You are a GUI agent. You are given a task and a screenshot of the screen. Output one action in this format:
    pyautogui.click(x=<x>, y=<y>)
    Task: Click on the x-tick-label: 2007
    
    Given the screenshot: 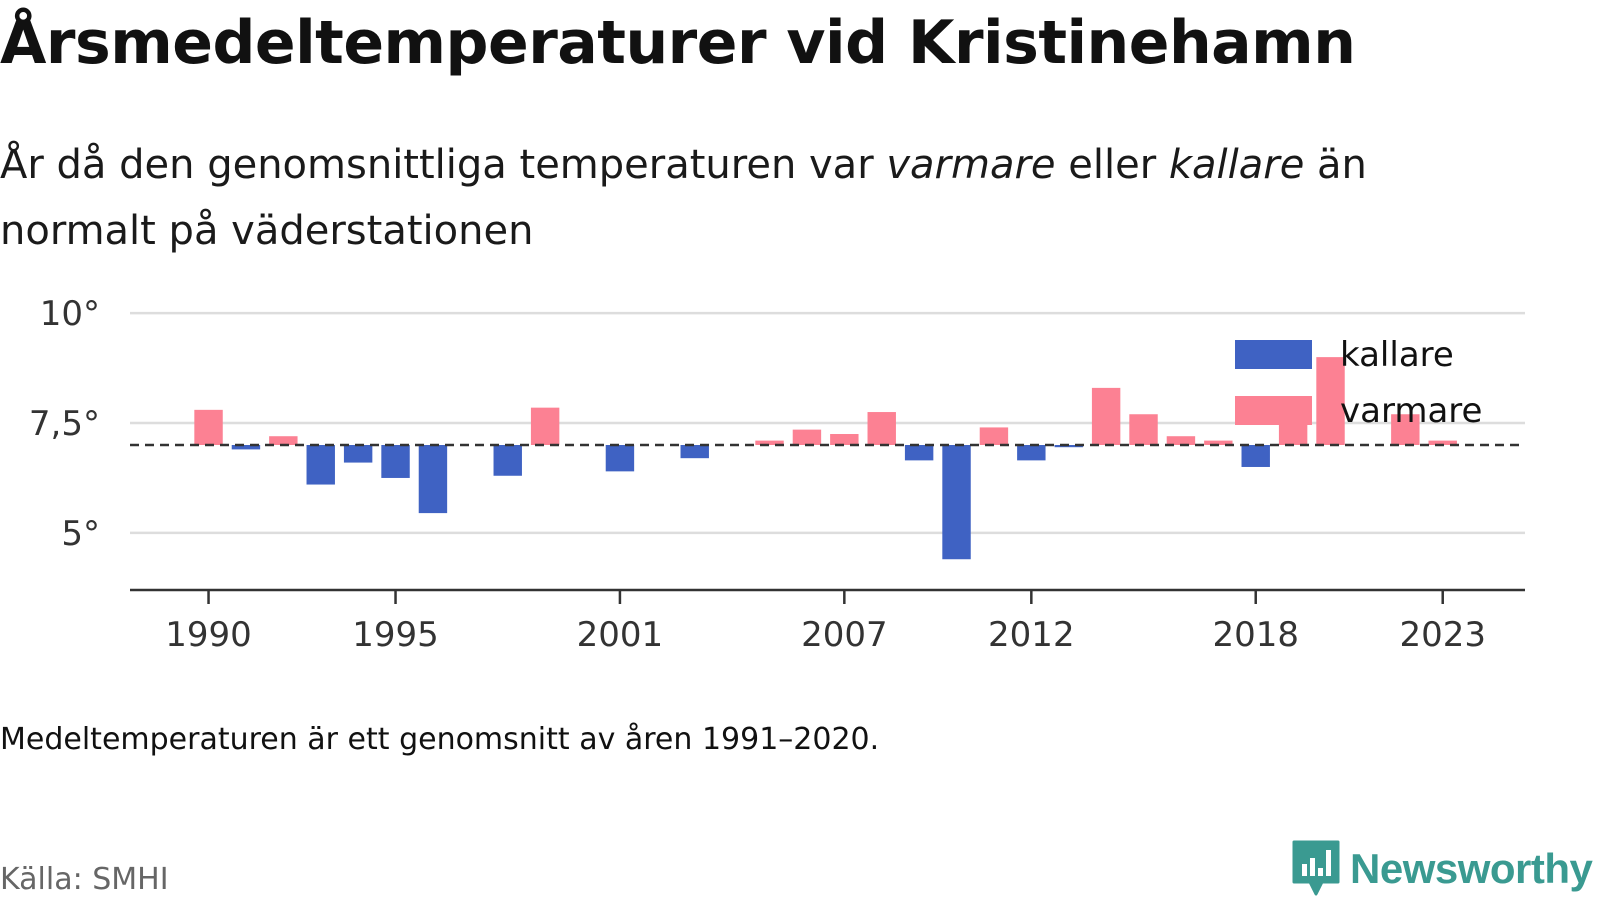 What is the action you would take?
    pyautogui.click(x=844, y=635)
    